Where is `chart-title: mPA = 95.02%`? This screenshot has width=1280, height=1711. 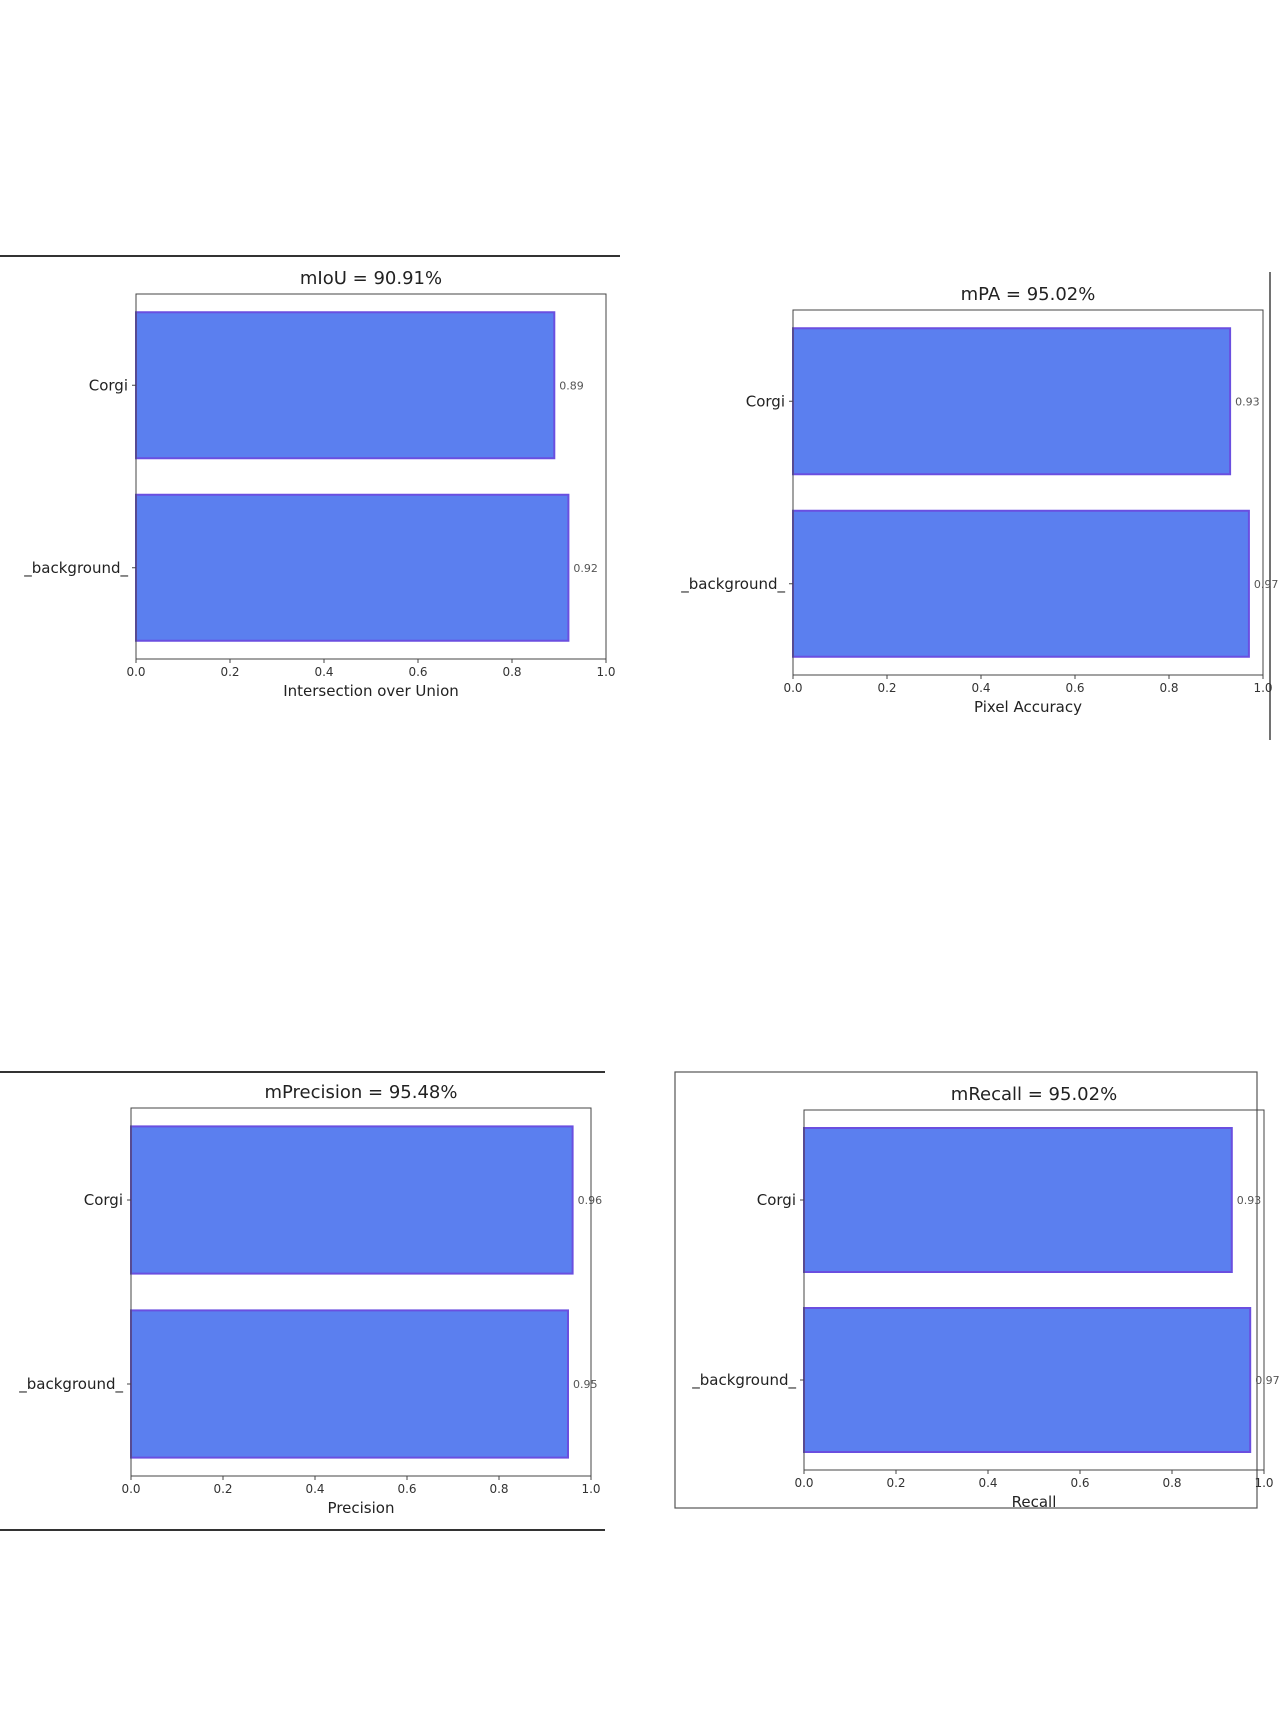 chart-title: mPA = 95.02% is located at coordinates (1028, 294).